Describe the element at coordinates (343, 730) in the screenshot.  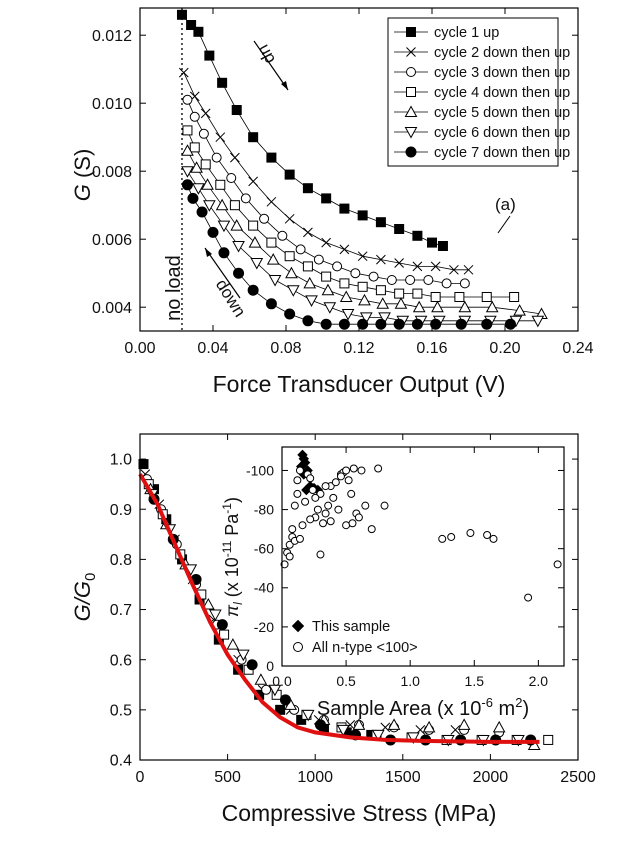
I see `panel-b-series-6-point` at that location.